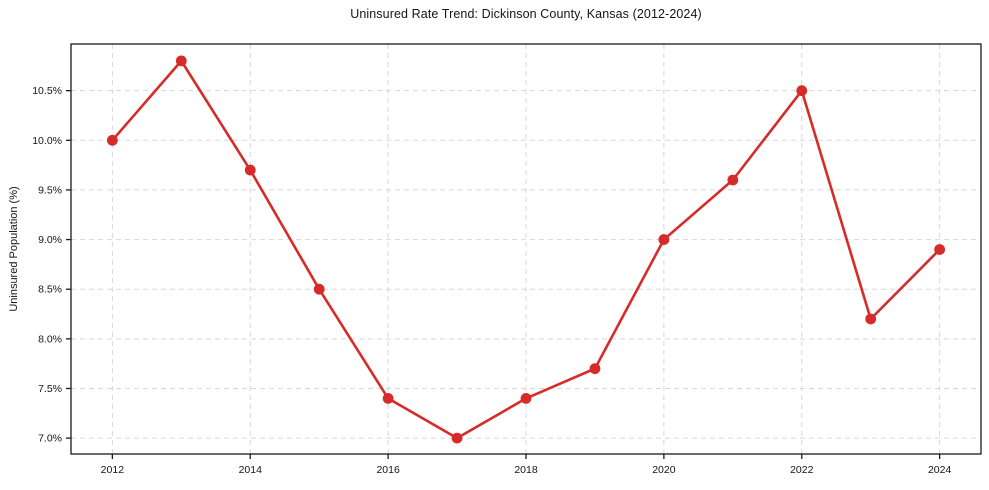 The width and height of the screenshot is (989, 490). I want to click on data-point-2019, so click(595, 369).